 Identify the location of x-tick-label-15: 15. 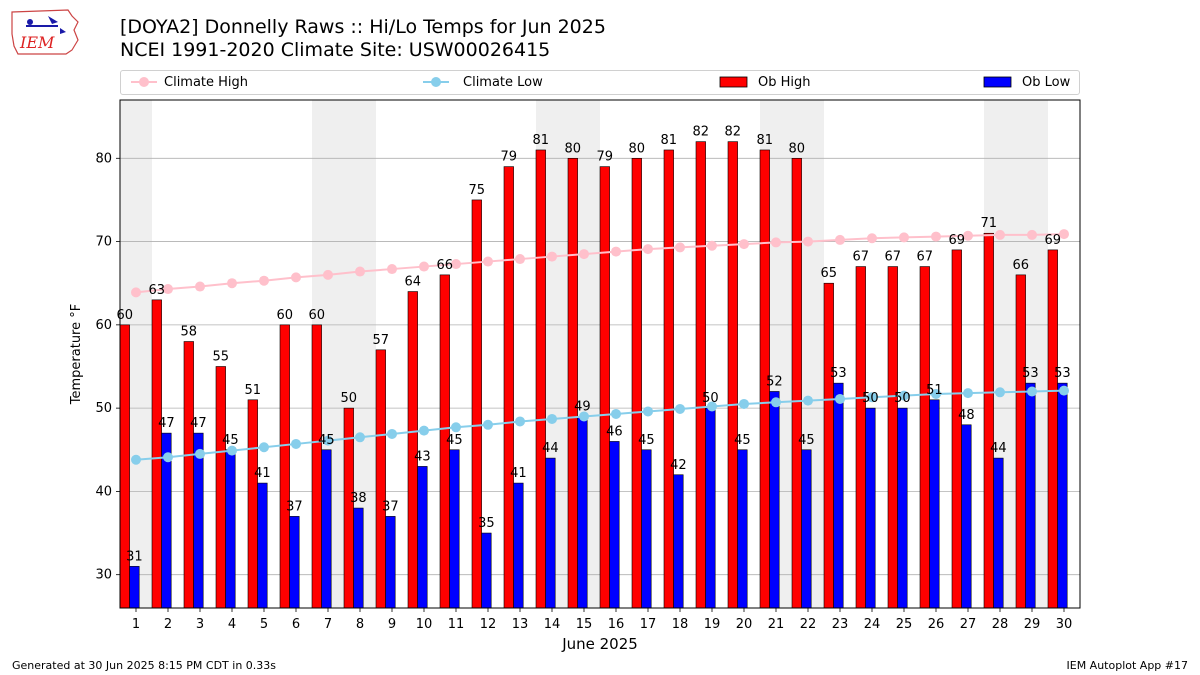
(584, 624).